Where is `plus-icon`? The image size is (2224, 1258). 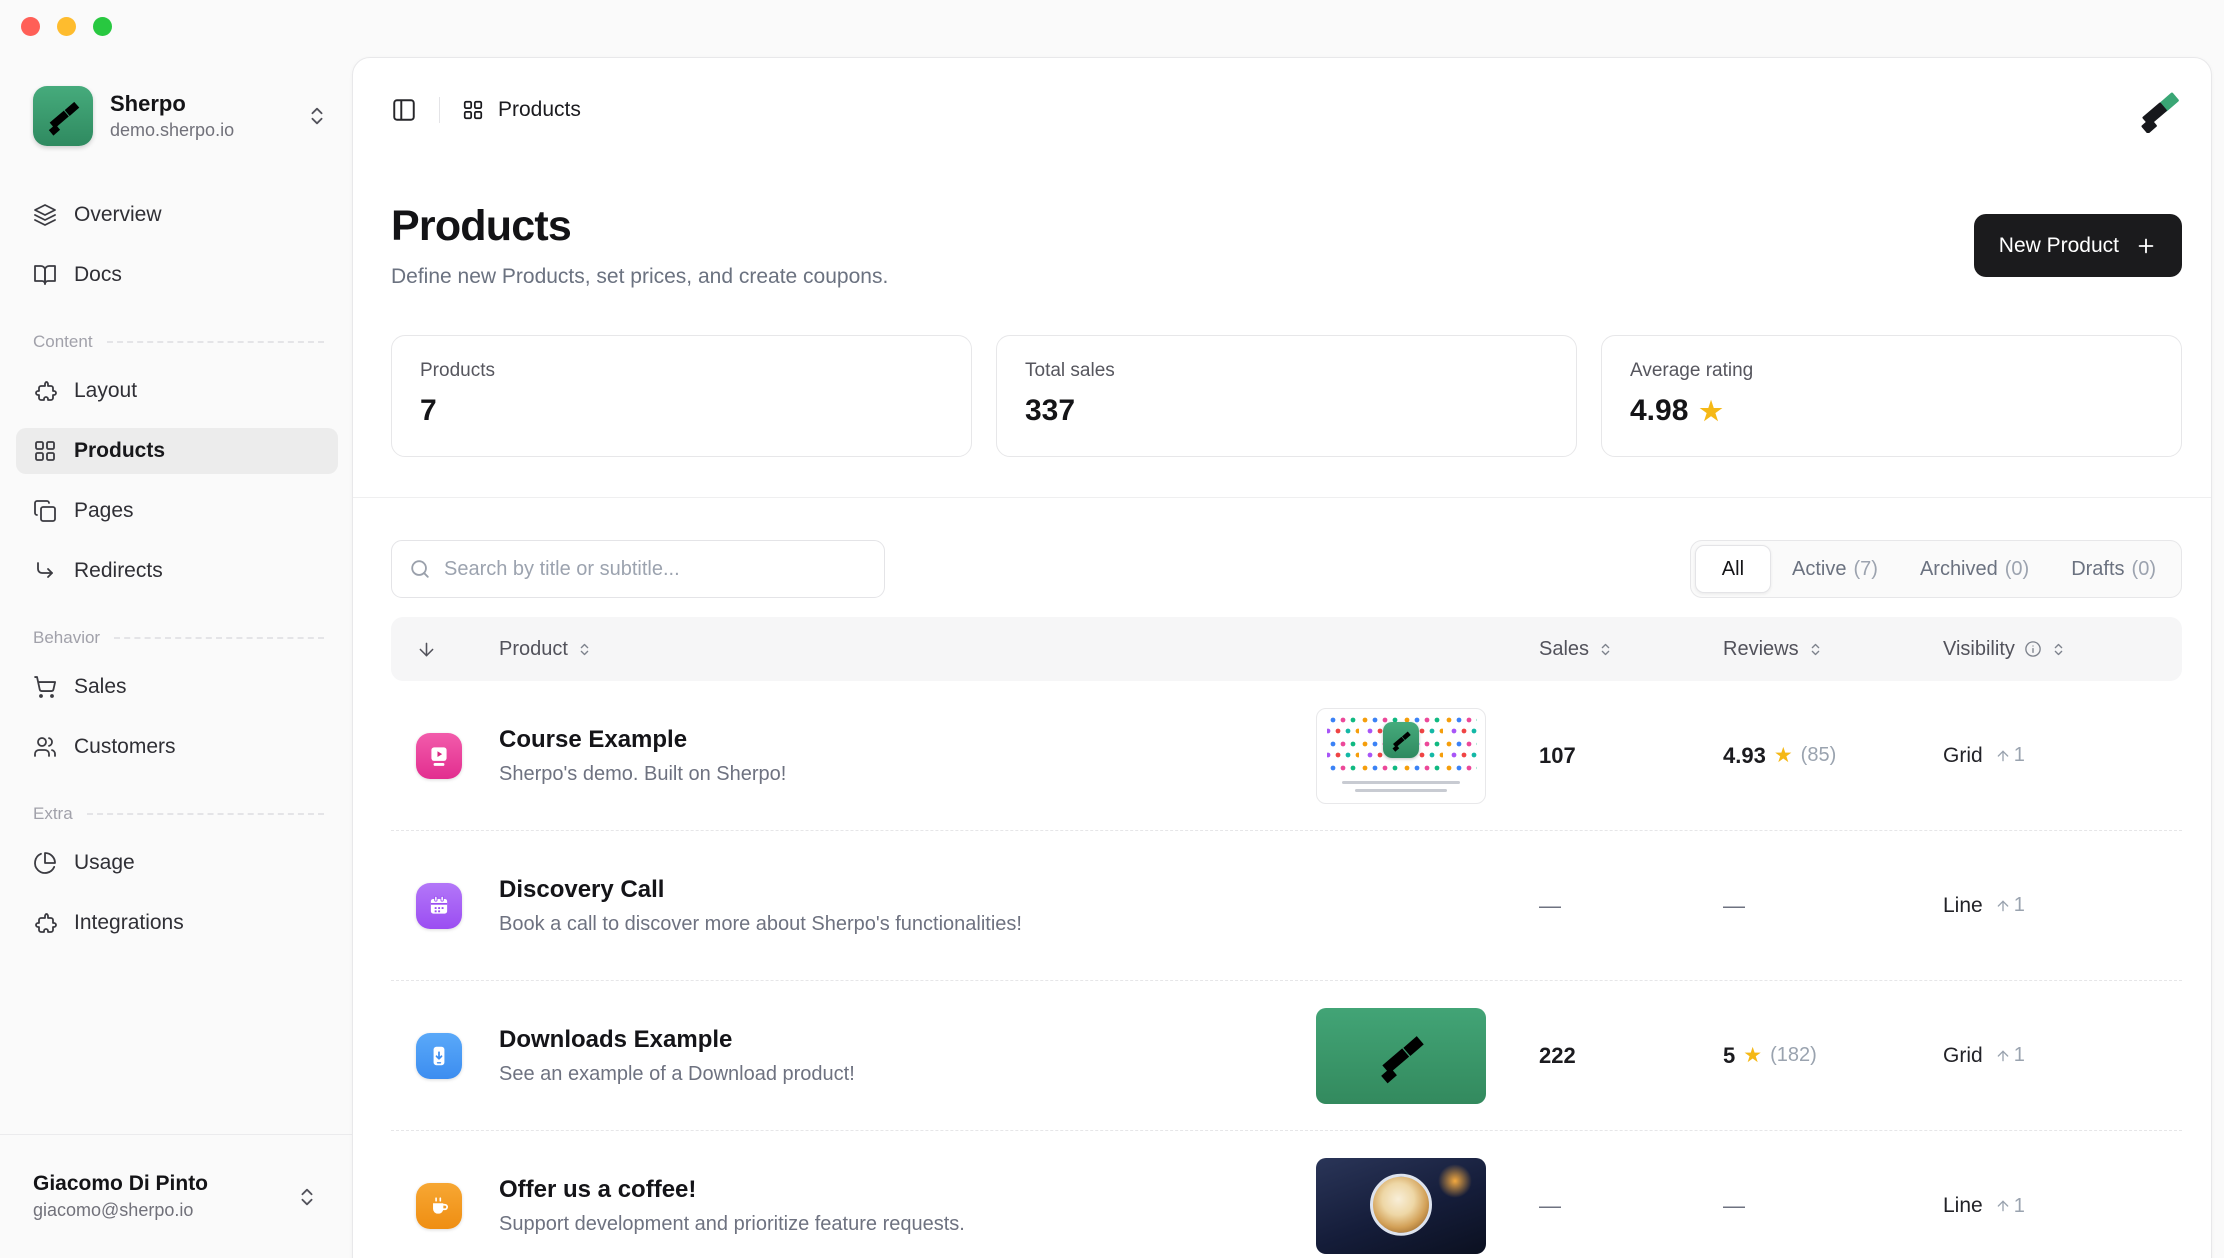
plus-icon is located at coordinates (2146, 246).